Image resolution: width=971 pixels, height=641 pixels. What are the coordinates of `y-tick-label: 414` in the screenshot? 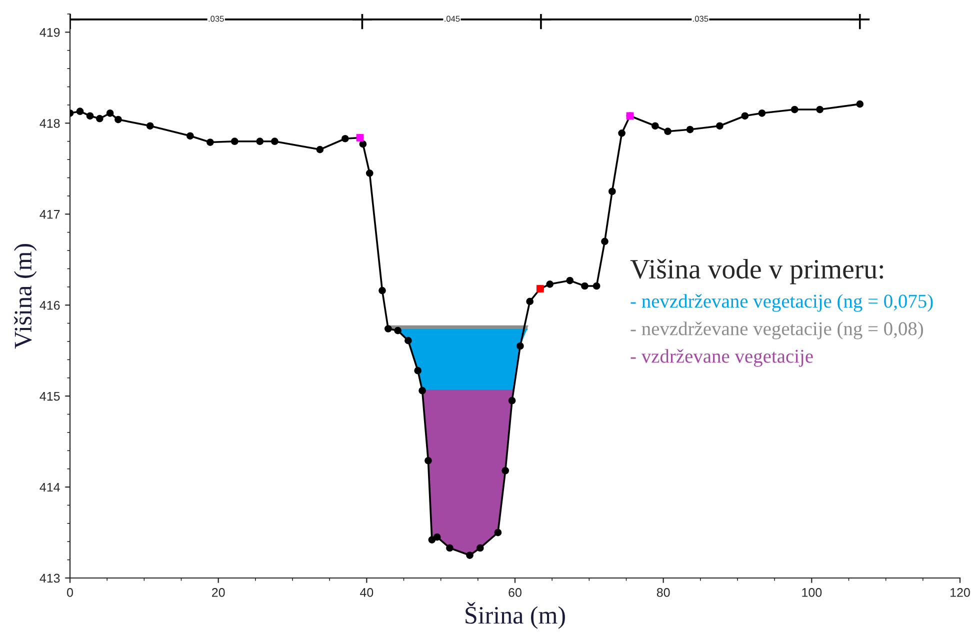 It's located at (50, 487).